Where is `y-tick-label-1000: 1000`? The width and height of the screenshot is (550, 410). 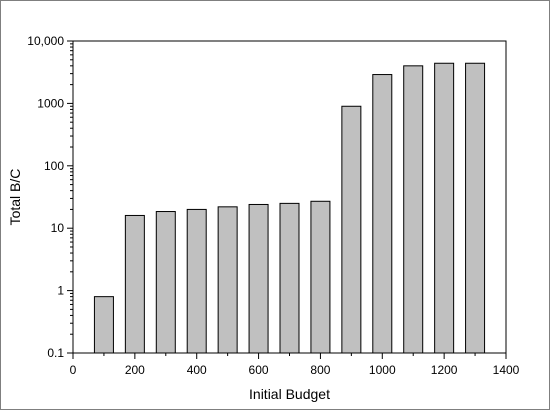
y-tick-label-1000: 1000 is located at coordinates (50, 103).